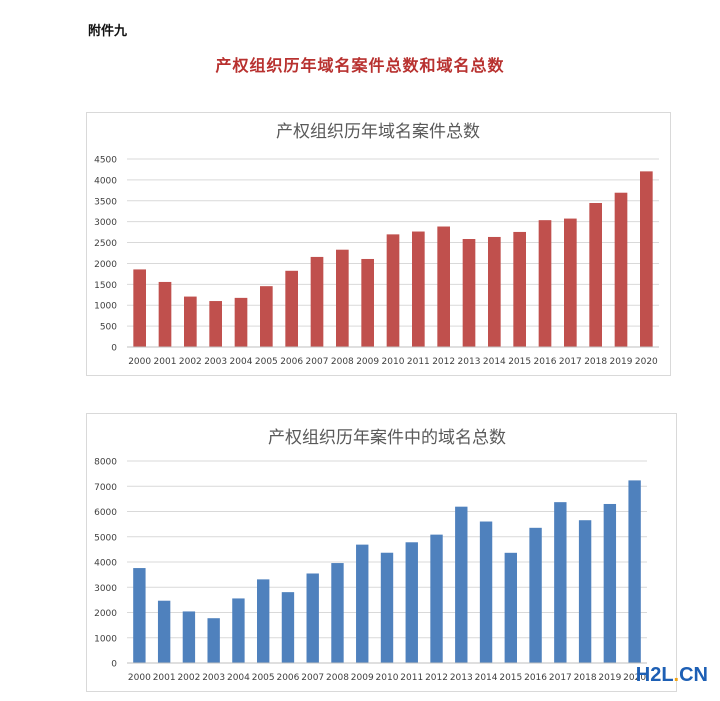 This screenshot has width=720, height=701. What do you see at coordinates (317, 362) in the screenshot?
I see `x-tick-label: 2007` at bounding box center [317, 362].